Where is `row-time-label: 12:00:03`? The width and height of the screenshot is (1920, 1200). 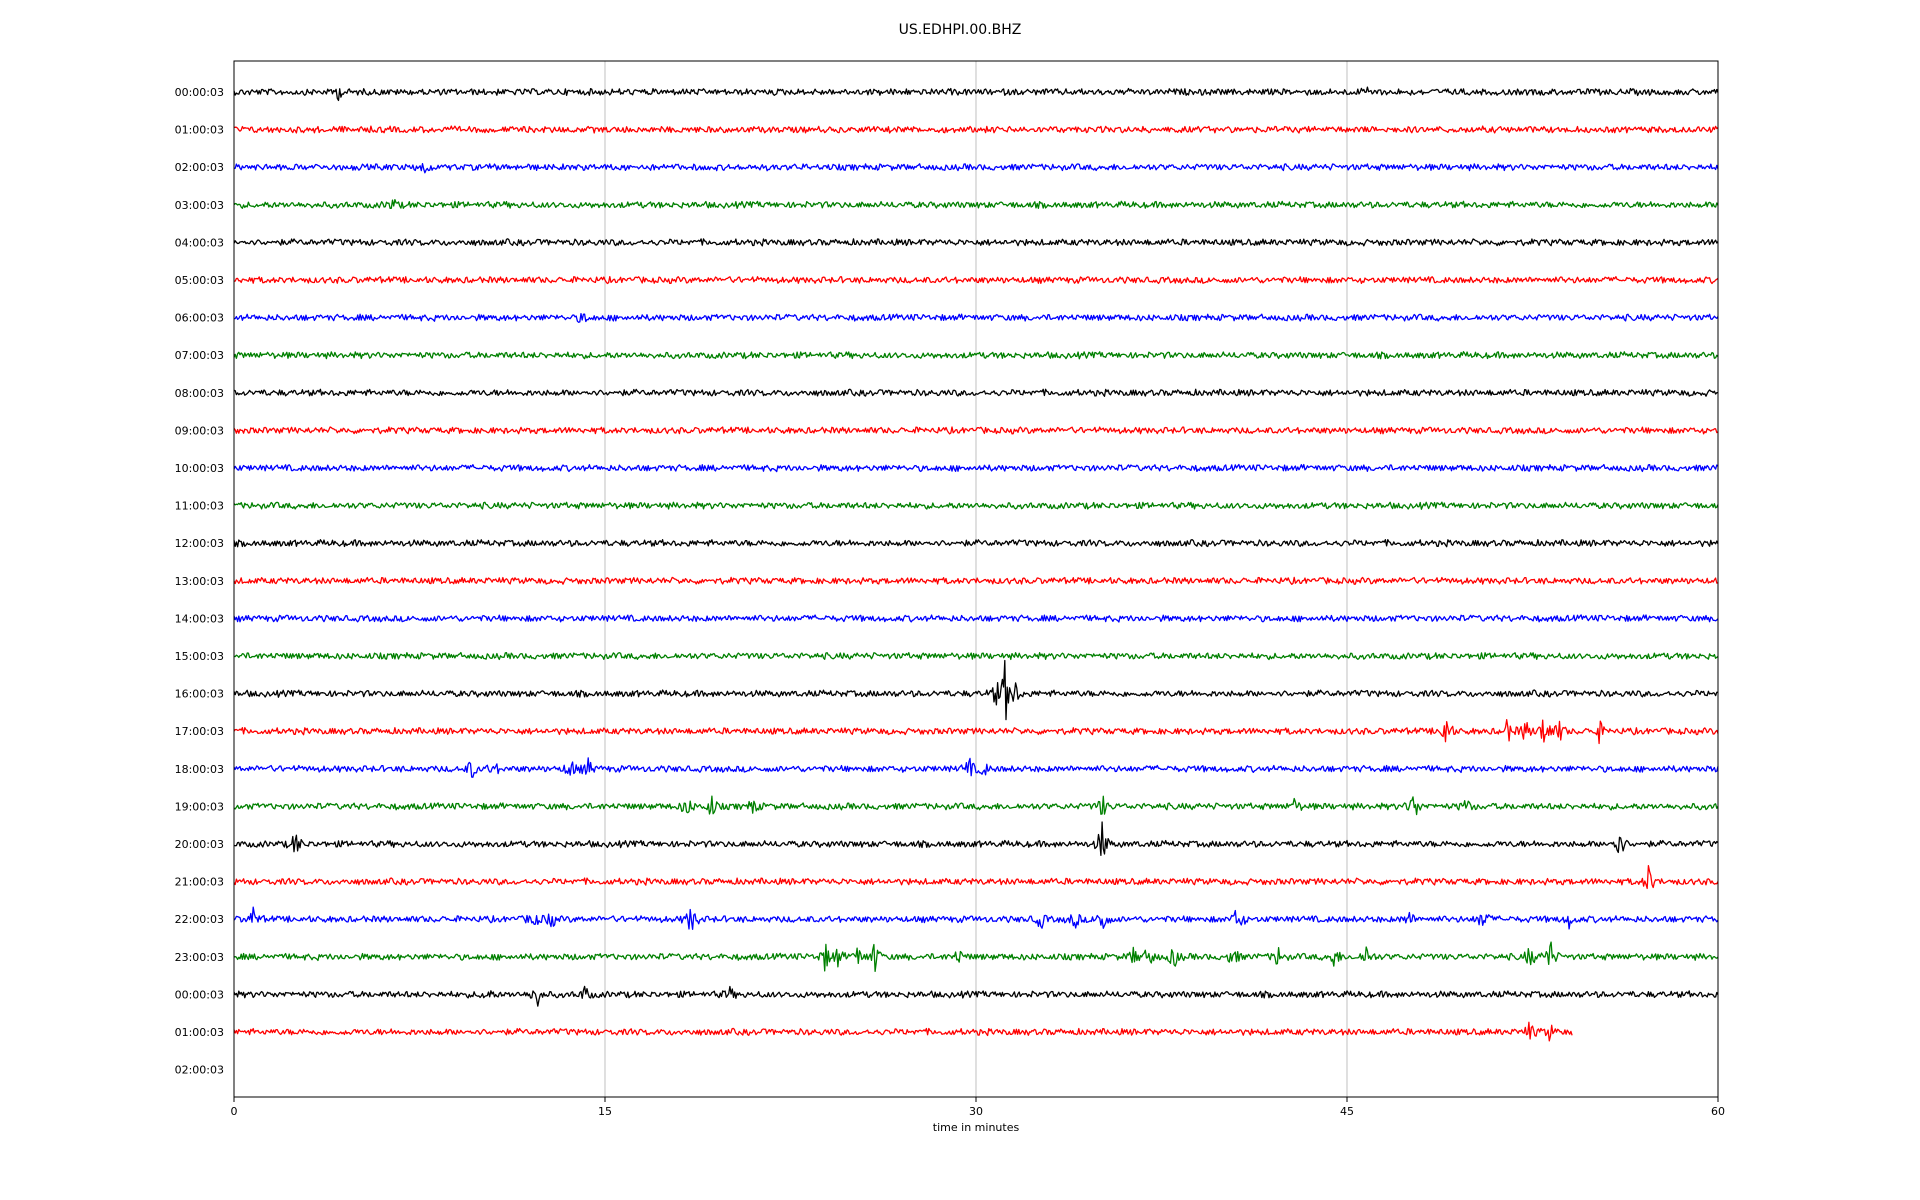 row-time-label: 12:00:03 is located at coordinates (199, 543).